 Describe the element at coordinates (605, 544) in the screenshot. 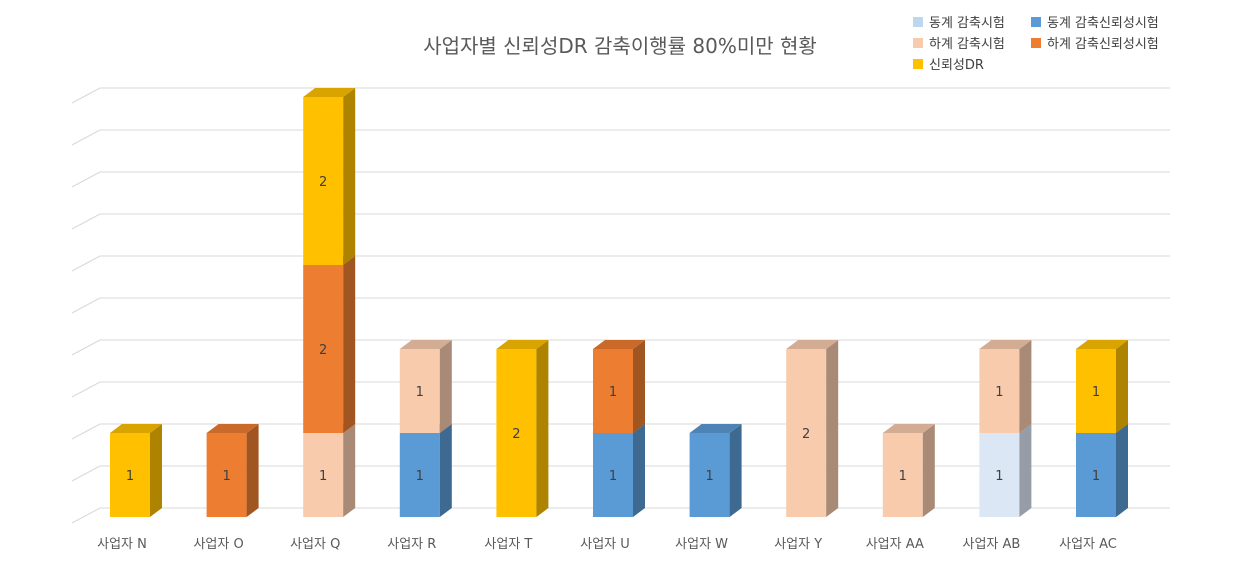

I see `x-tick-label: 사업자 U` at that location.